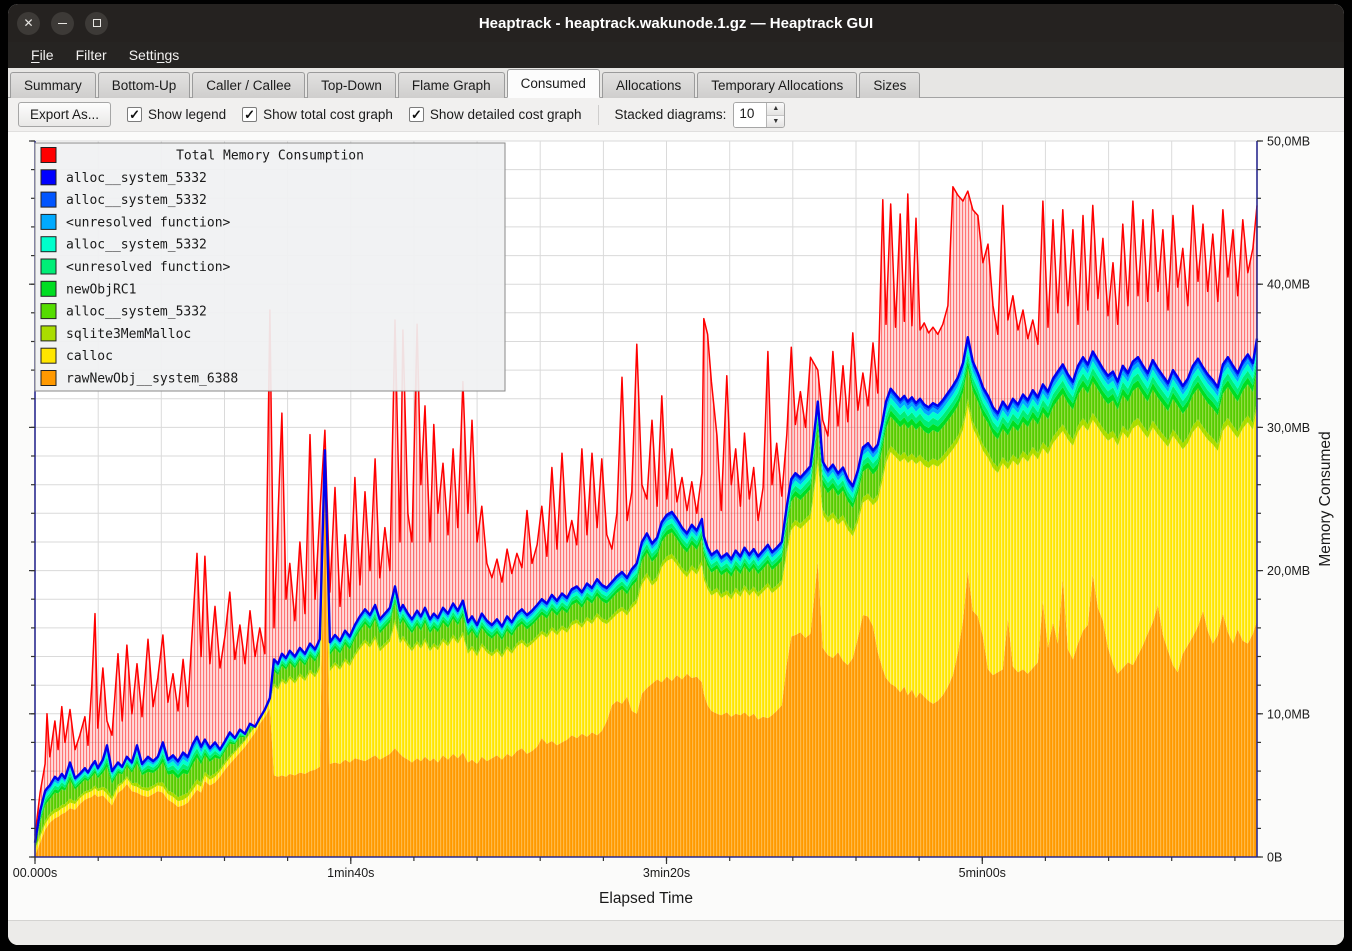  I want to click on maximize-icon, so click(96, 23).